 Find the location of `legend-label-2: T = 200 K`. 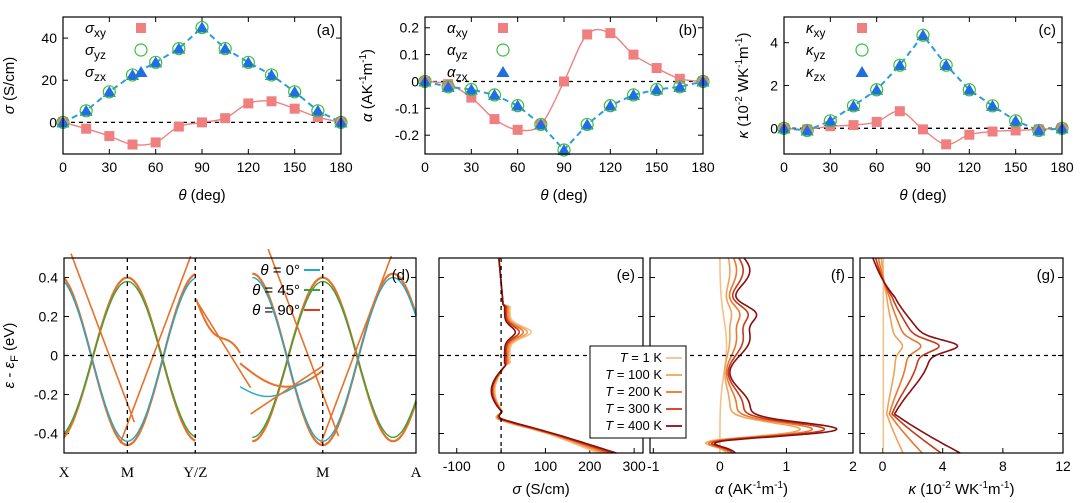

legend-label-2: T = 200 K is located at coordinates (633, 391).